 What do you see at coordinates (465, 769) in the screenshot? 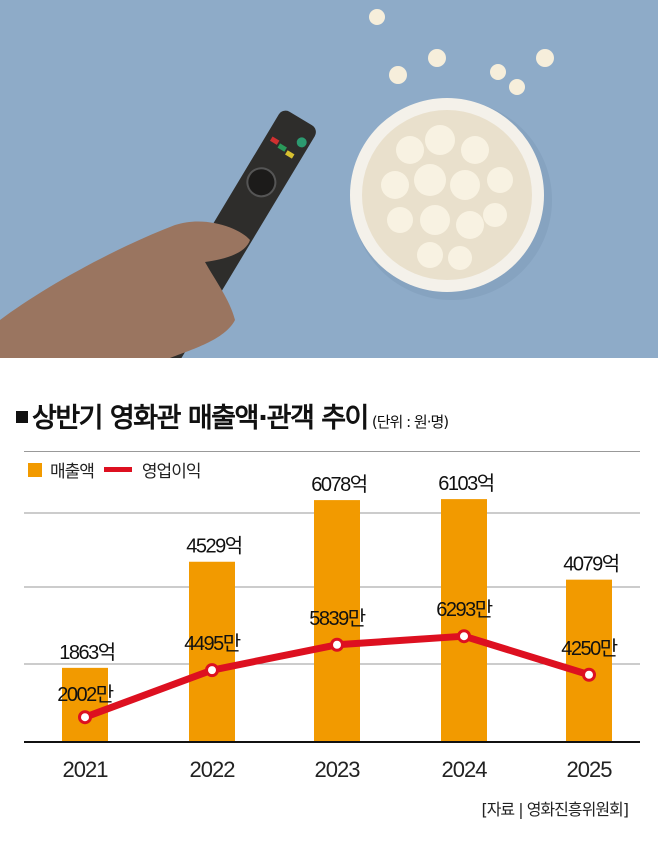
I see `x-tick-label-2024: 2024` at bounding box center [465, 769].